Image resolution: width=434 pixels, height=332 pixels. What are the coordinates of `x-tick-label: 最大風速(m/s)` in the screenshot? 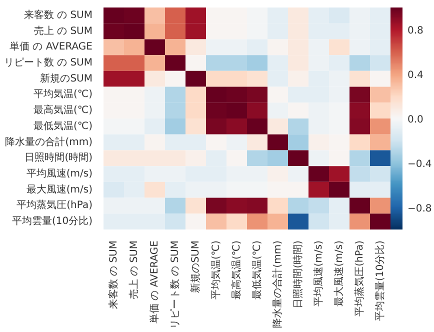 It's located at (338, 273).